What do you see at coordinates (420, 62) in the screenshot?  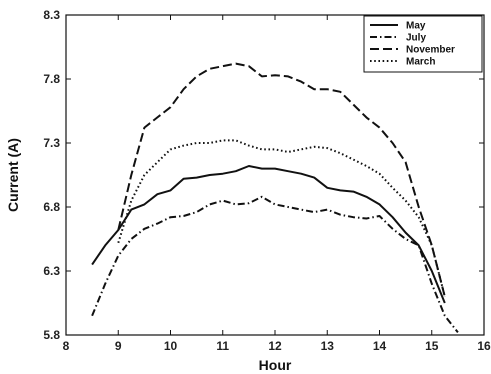 I see `legend-label: March` at bounding box center [420, 62].